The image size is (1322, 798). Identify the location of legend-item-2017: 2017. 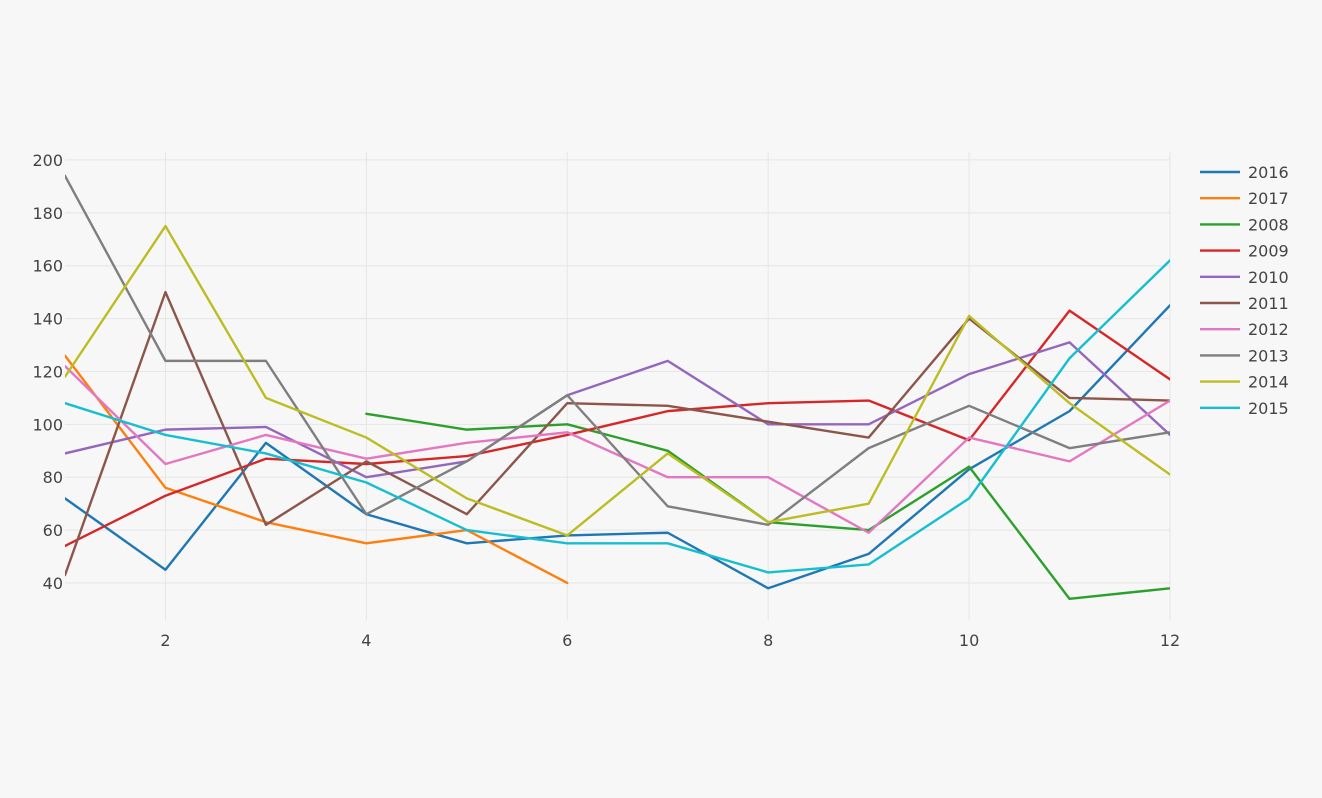
(1244, 198).